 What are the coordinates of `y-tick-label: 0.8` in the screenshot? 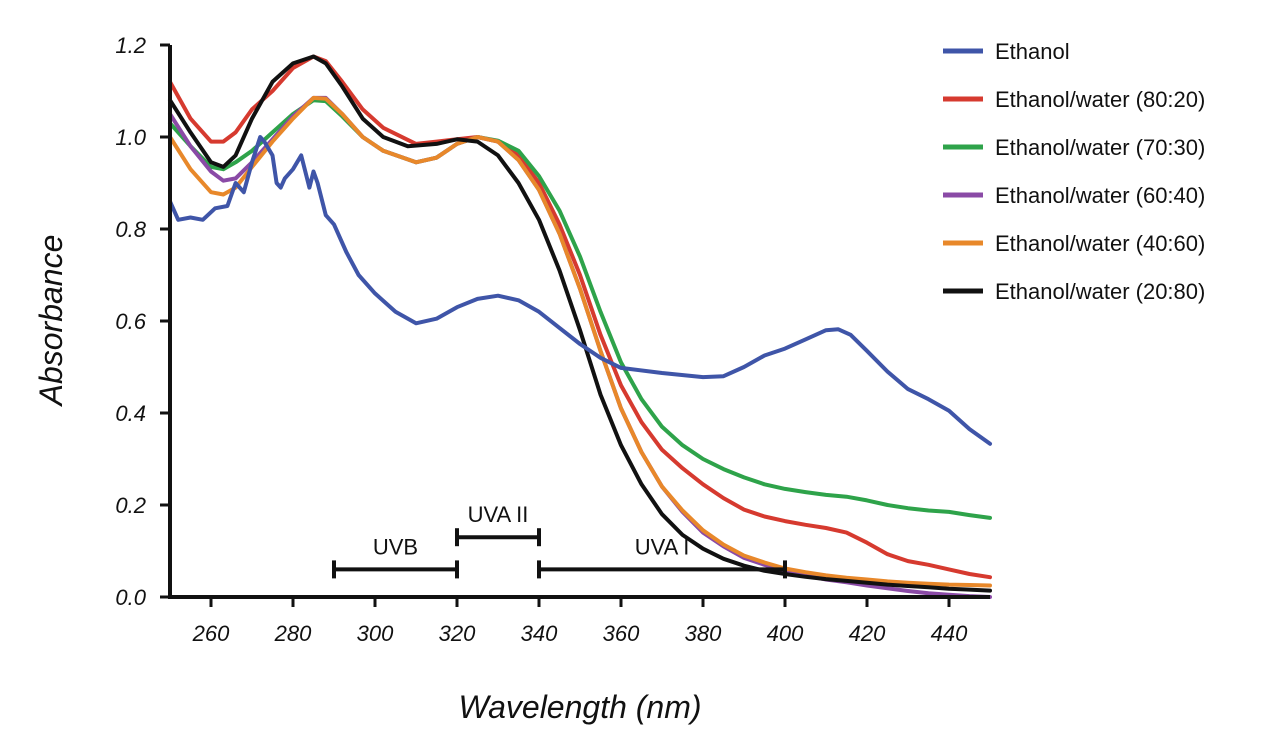 It's located at (130, 229).